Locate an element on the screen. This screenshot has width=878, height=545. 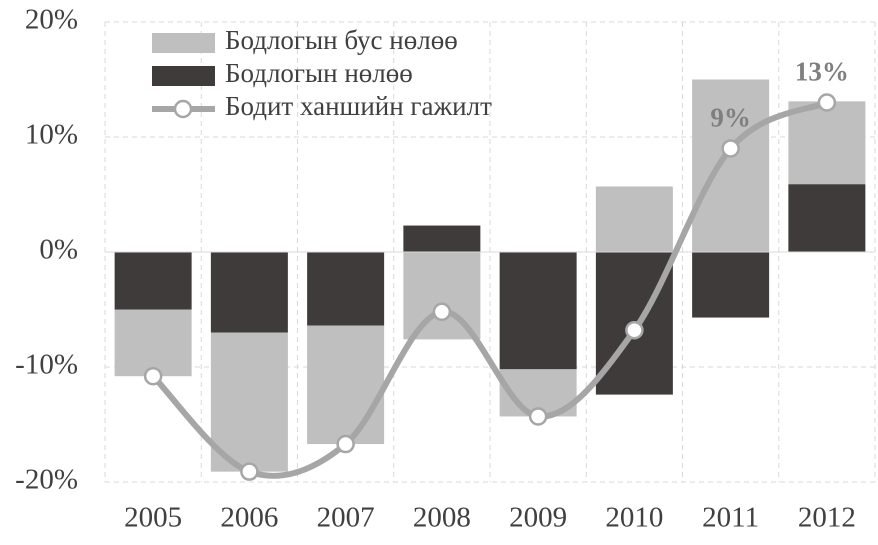
x-tick-label: 2009 is located at coordinates (538, 518).